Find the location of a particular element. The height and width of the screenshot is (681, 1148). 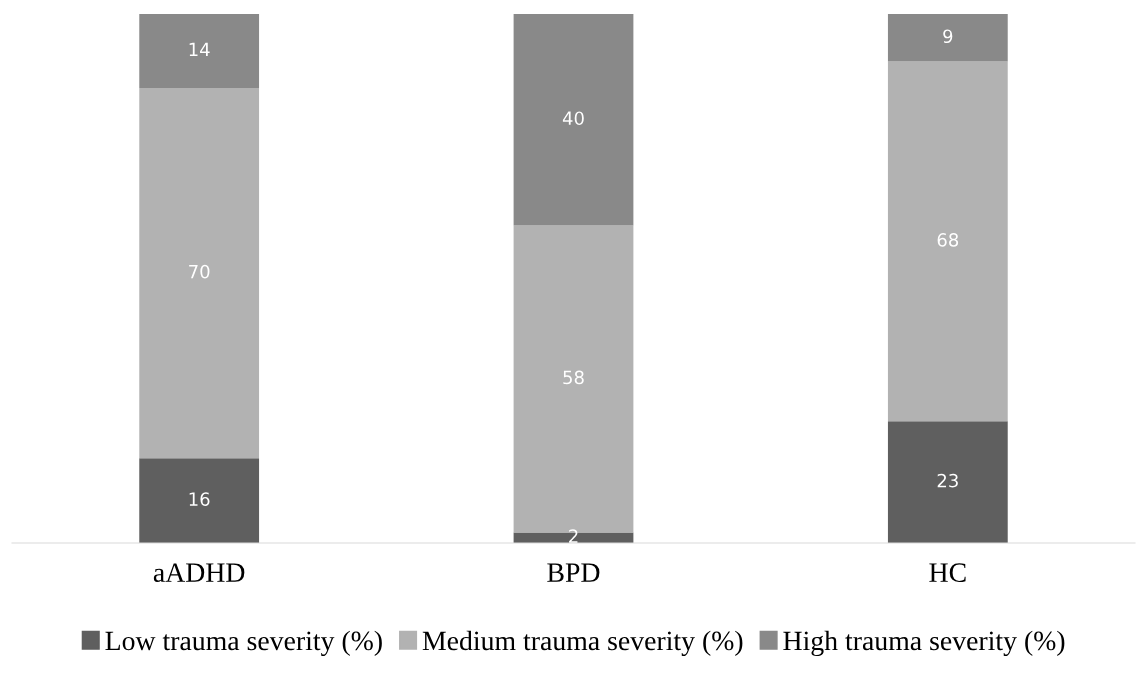

data-label: 58 is located at coordinates (573, 377).